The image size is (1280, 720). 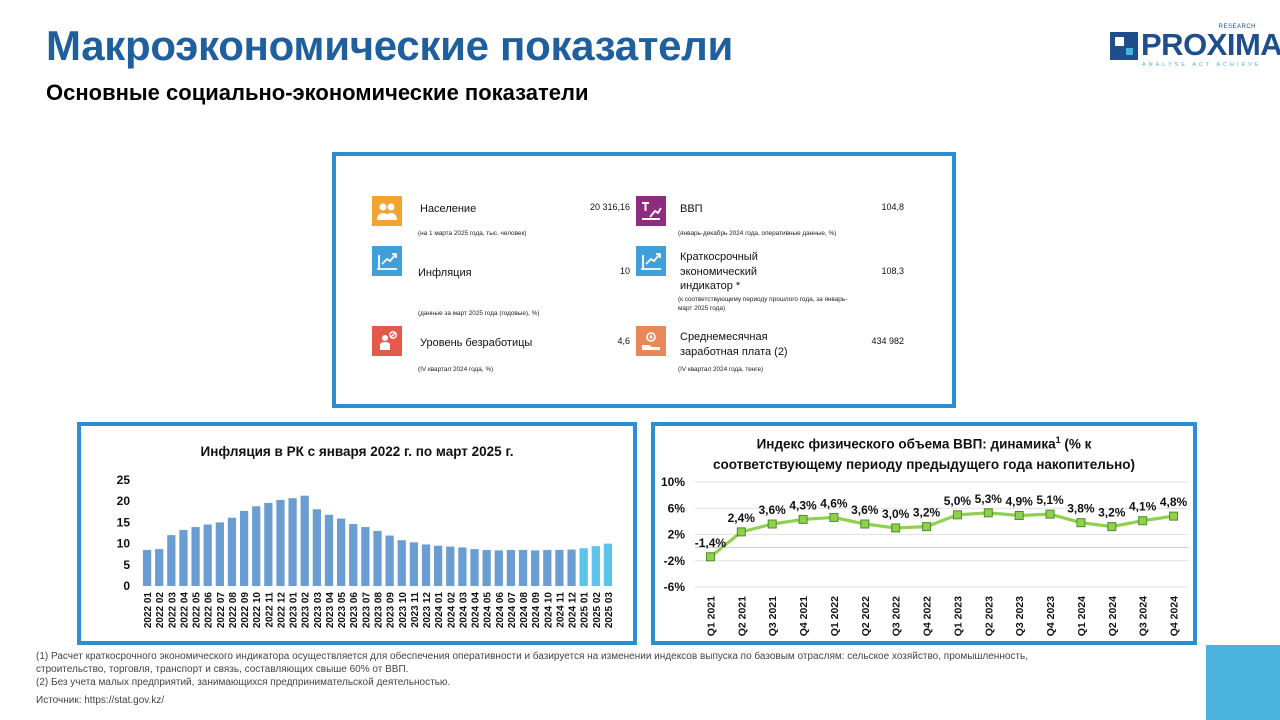 I want to click on x-tick-label: 2022 09, so click(x=245, y=610).